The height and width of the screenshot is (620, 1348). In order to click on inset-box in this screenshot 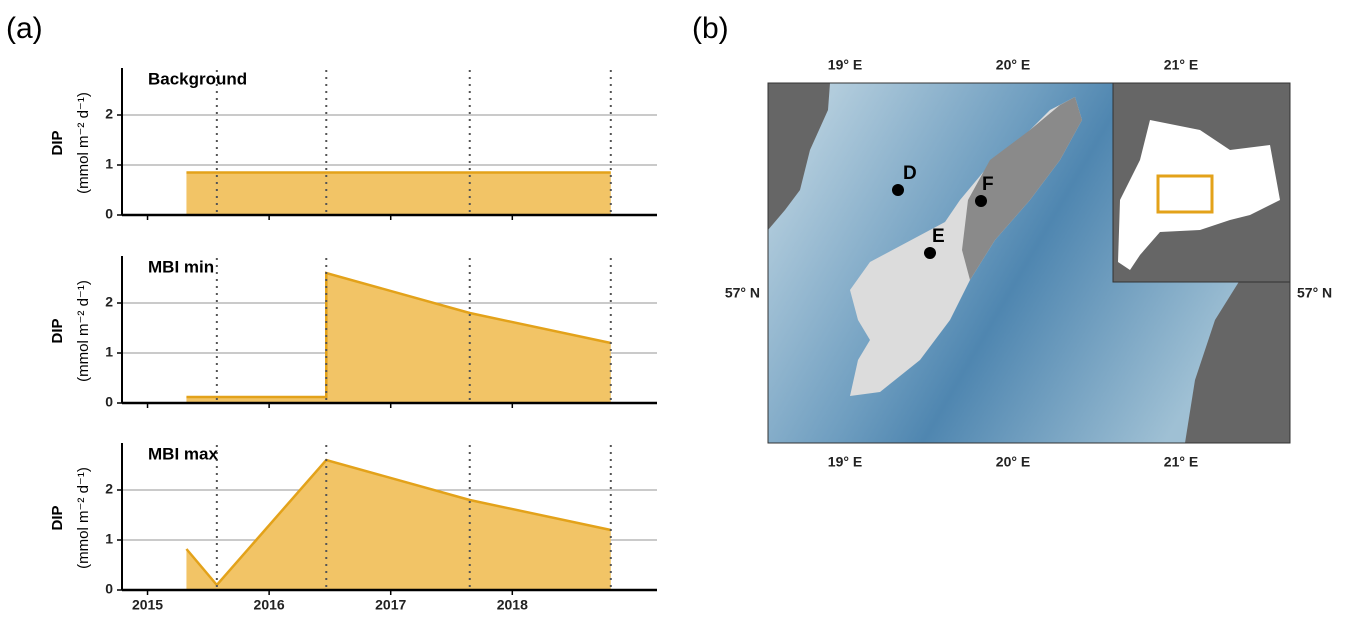, I will do `click(1185, 194)`.